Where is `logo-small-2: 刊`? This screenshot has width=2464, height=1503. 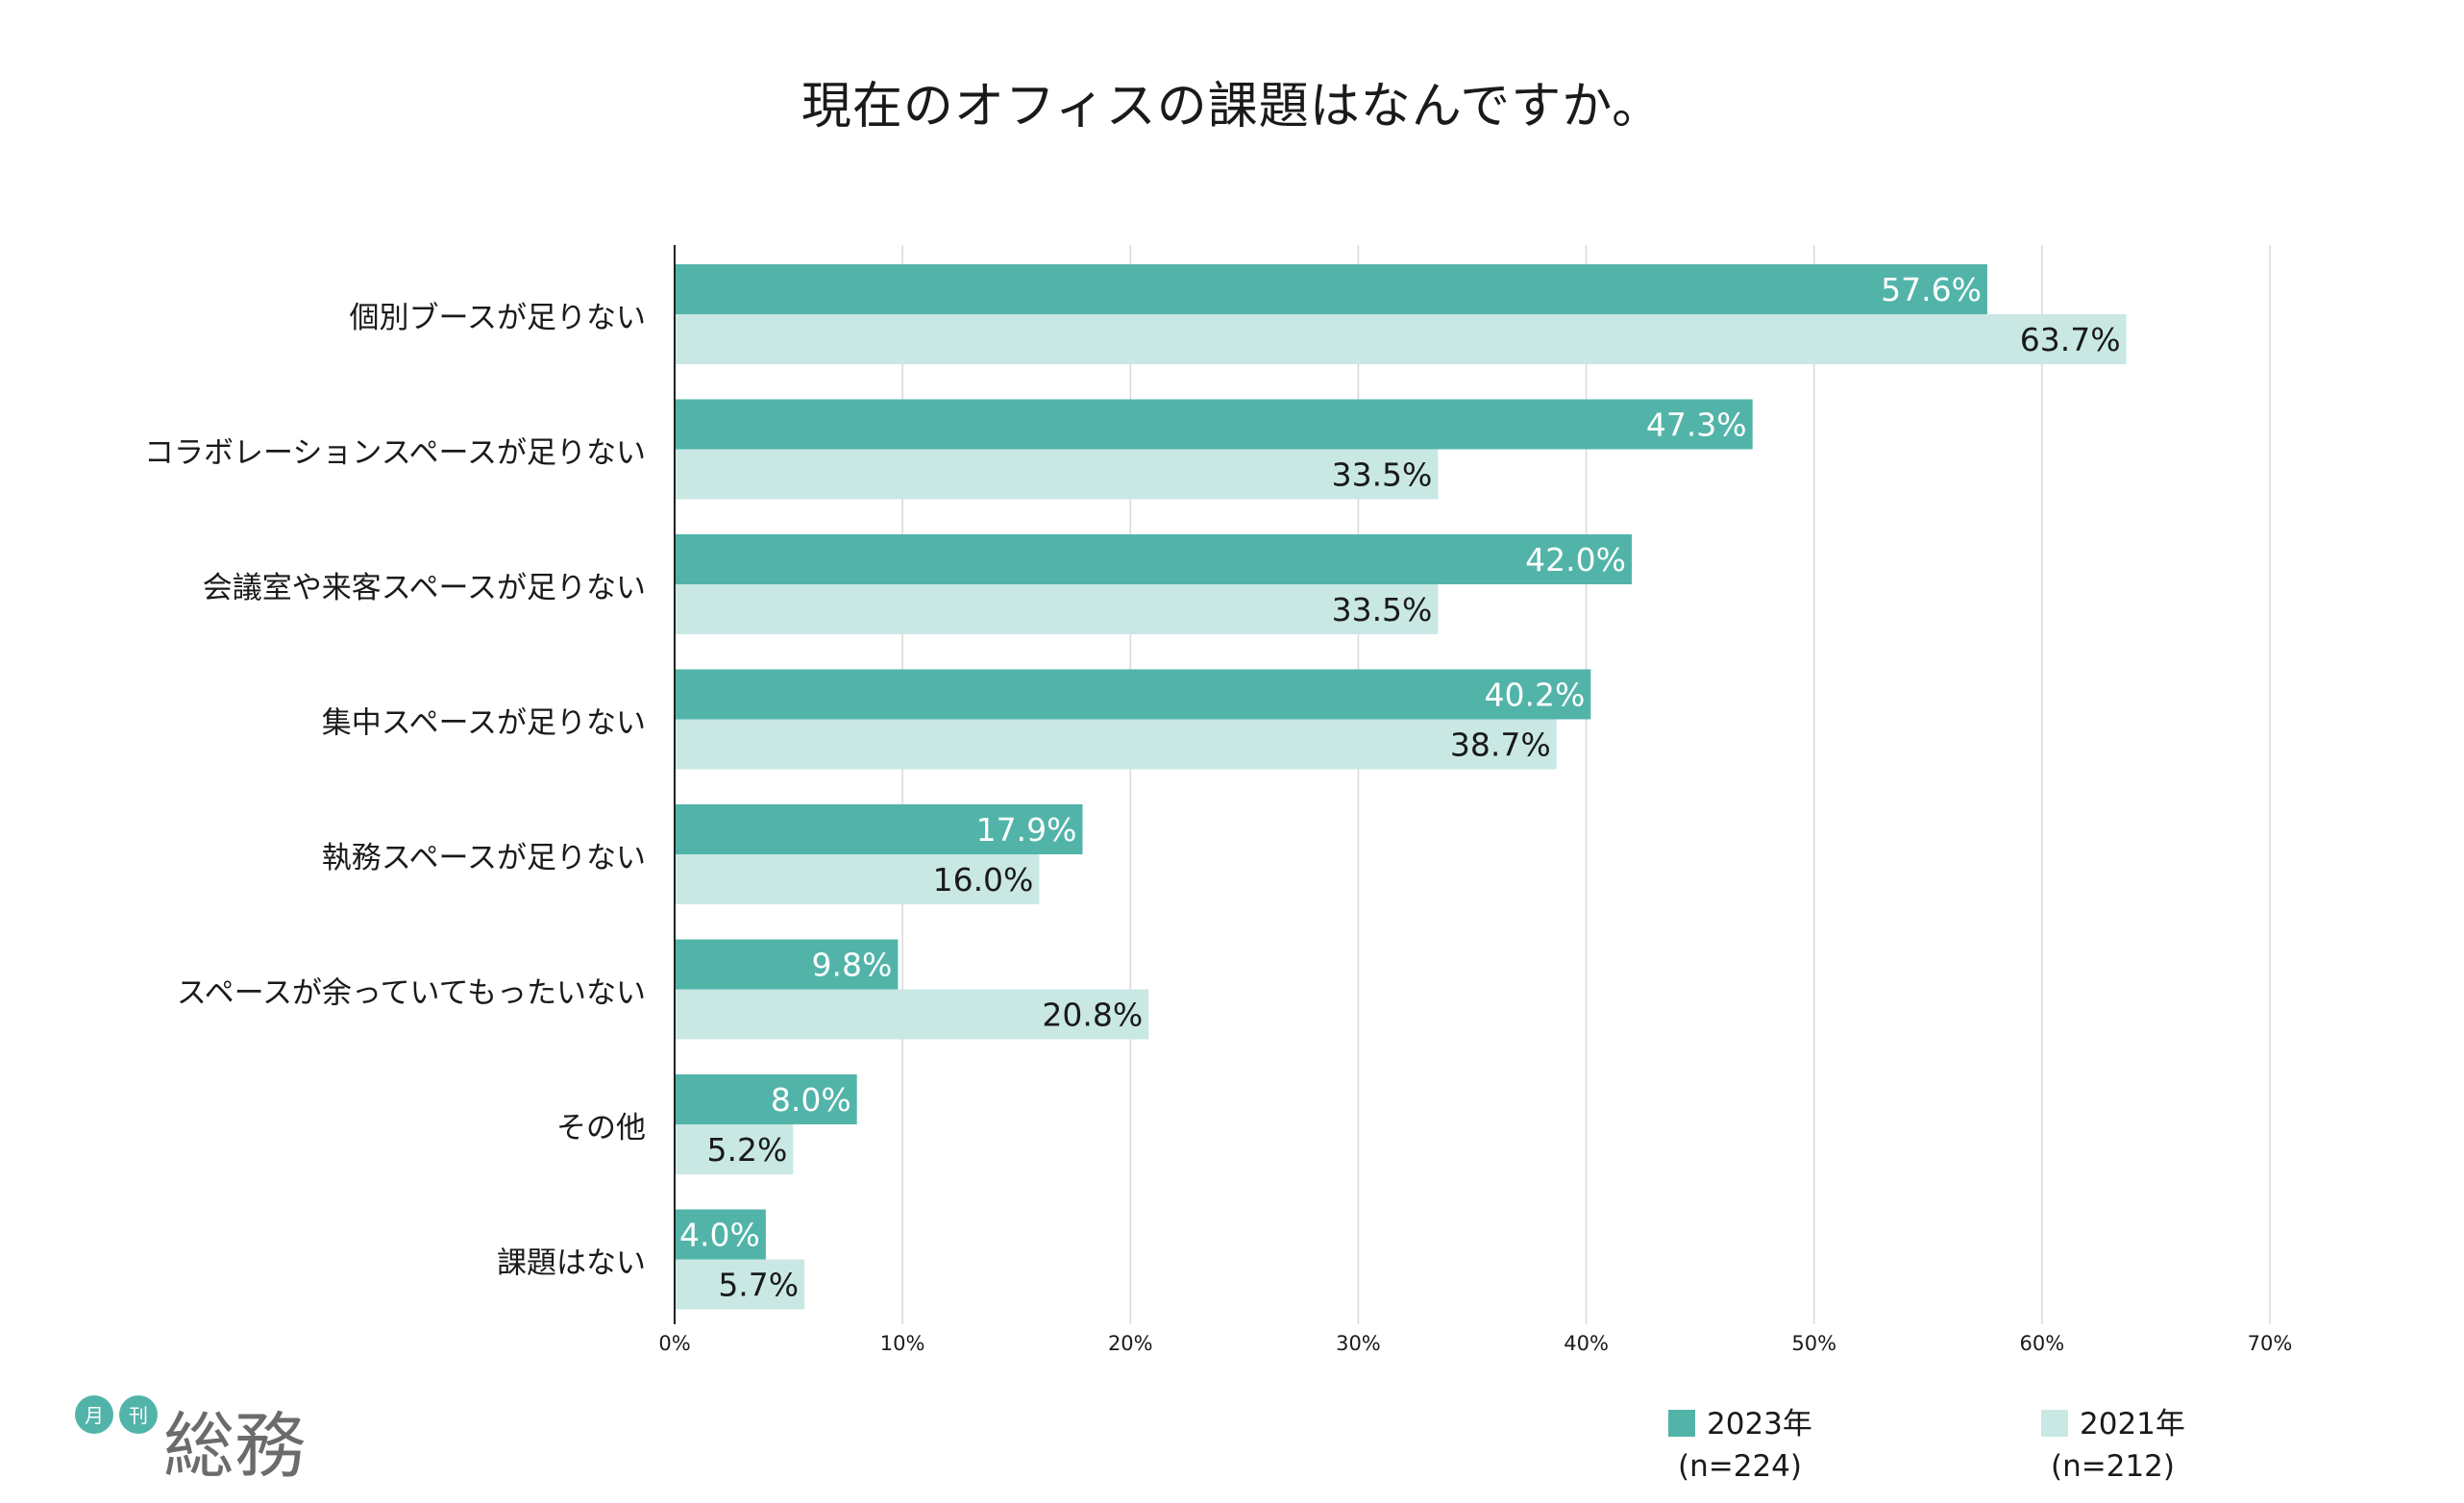 logo-small-2: 刊 is located at coordinates (138, 1415).